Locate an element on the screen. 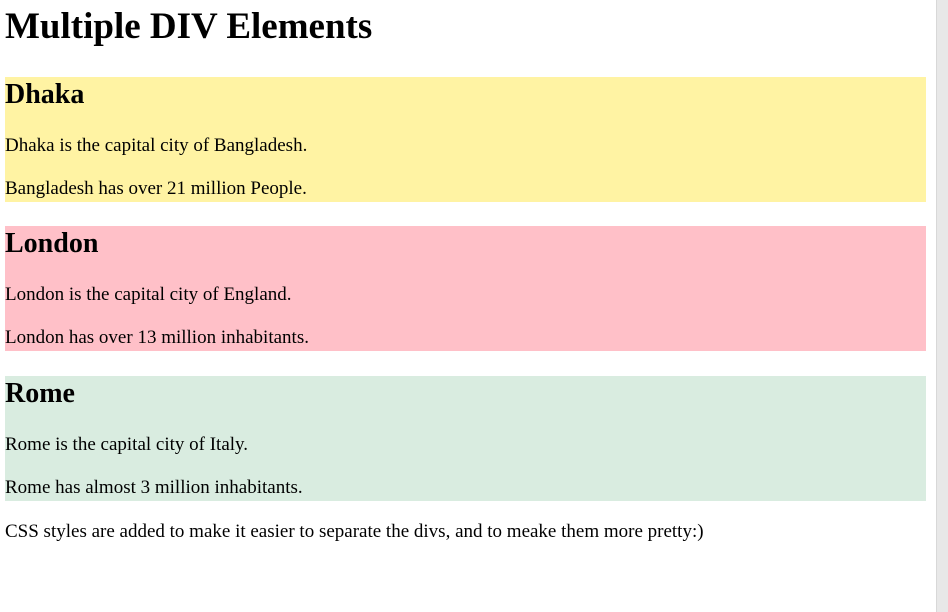 Image resolution: width=948 pixels, height=612 pixels. city-population: Rome has almost 3 million inhabitants. is located at coordinates (154, 487).